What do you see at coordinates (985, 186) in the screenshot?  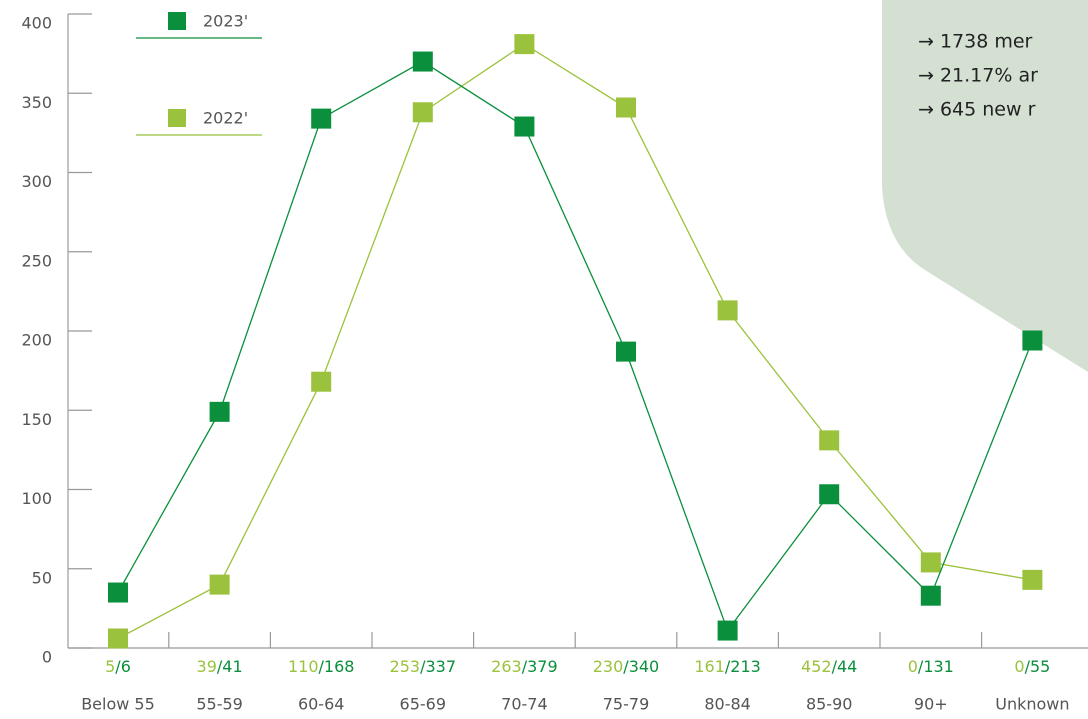 I see `info-panel` at bounding box center [985, 186].